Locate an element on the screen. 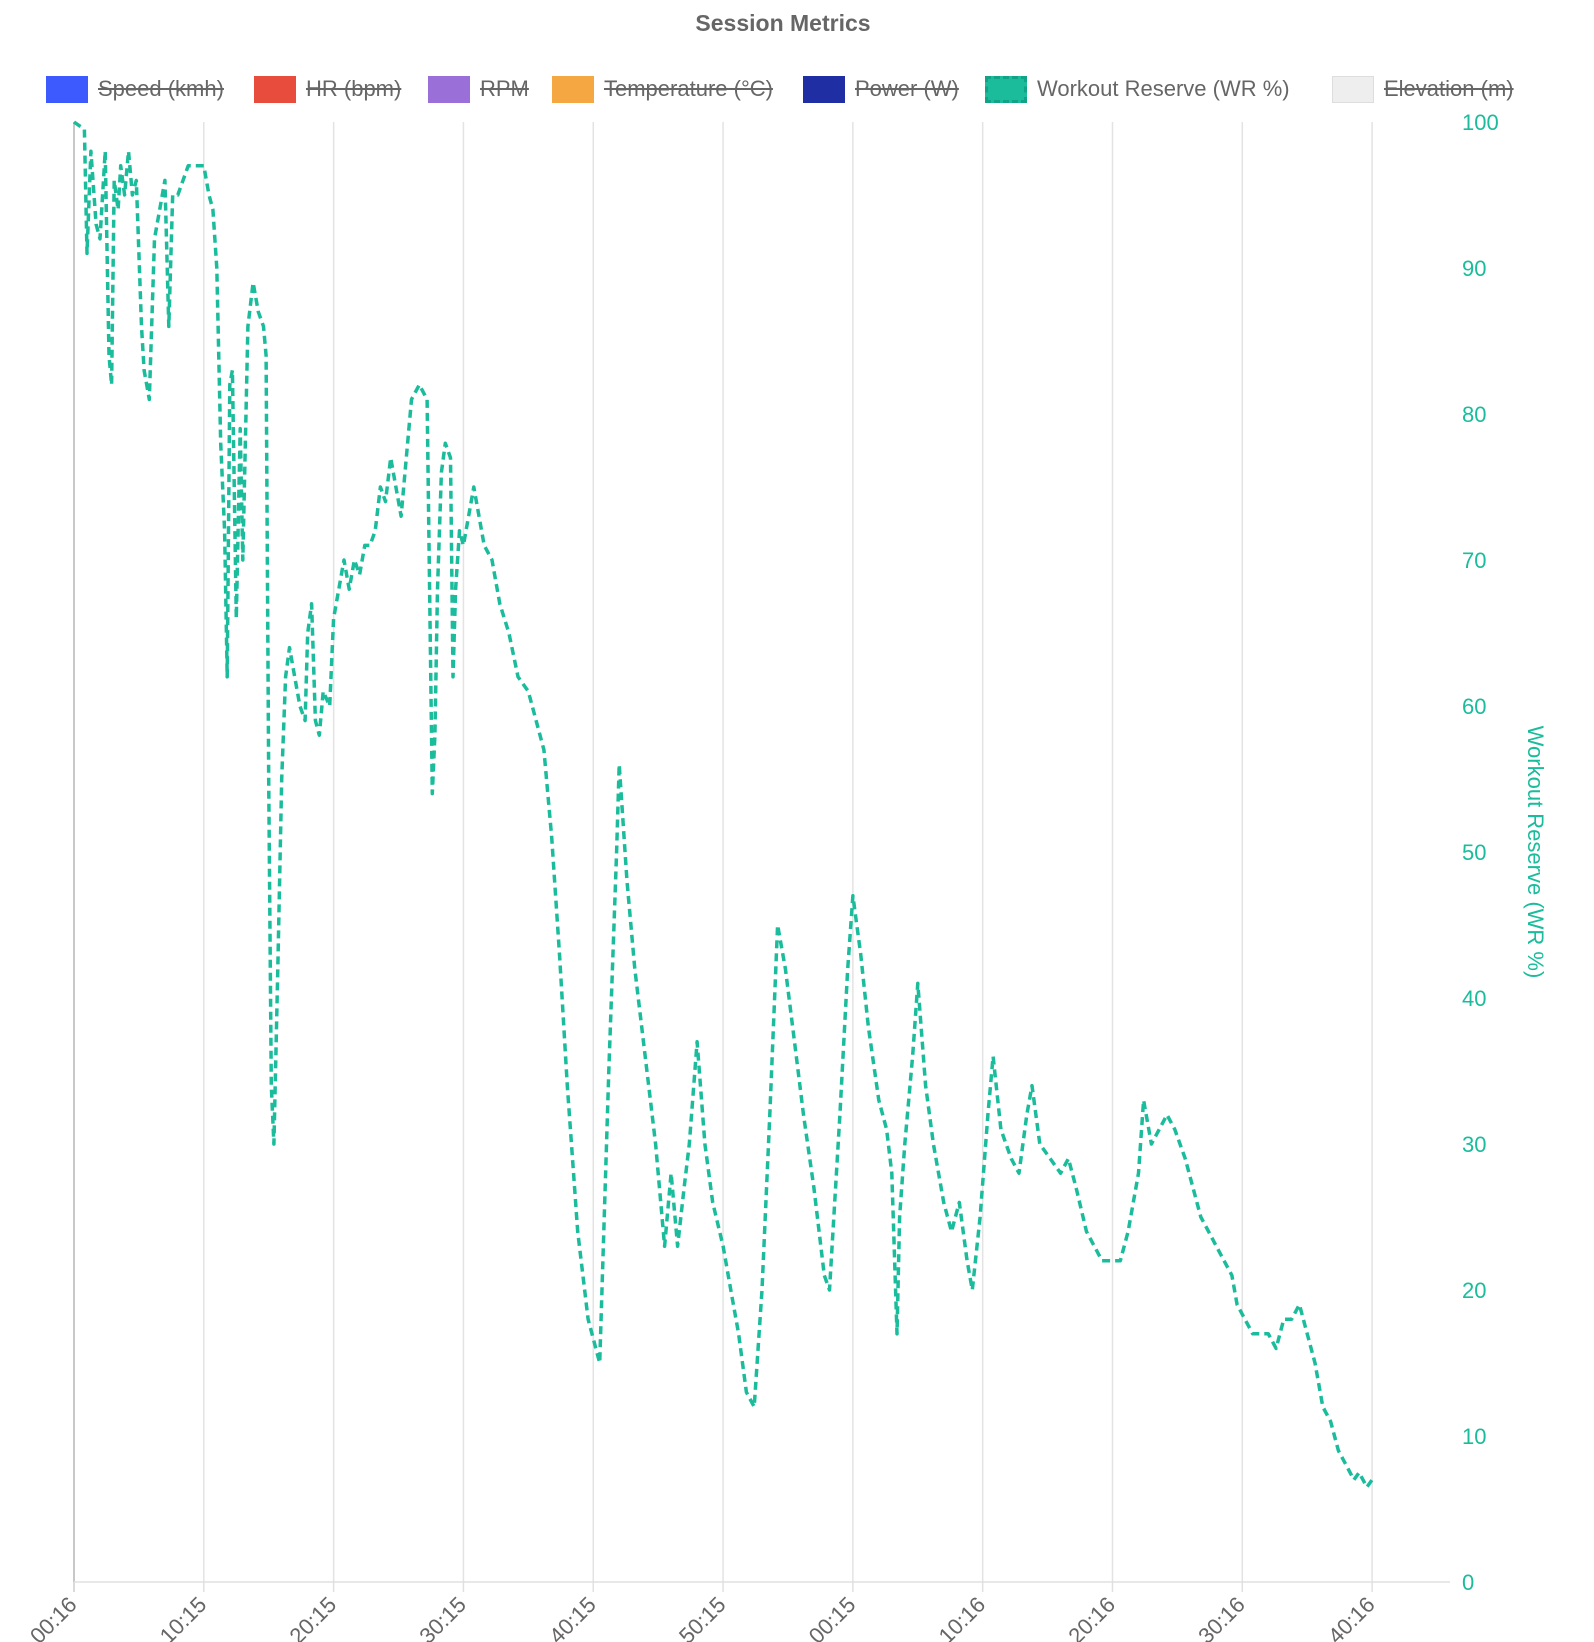 This screenshot has height=1642, width=1594. y-tick-label: 70 is located at coordinates (1474, 560).